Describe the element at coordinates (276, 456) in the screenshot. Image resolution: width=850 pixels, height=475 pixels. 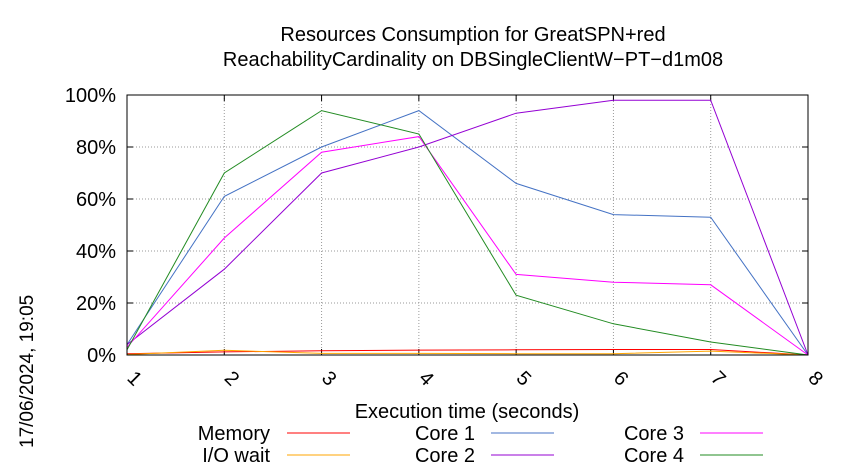
I see `legend-item-i-o-wait: I/O wait` at that location.